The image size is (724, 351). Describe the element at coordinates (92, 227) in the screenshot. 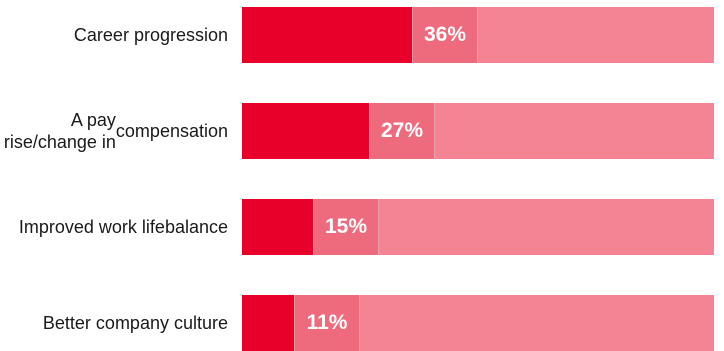

I see `category-label-line: Improved work life` at that location.